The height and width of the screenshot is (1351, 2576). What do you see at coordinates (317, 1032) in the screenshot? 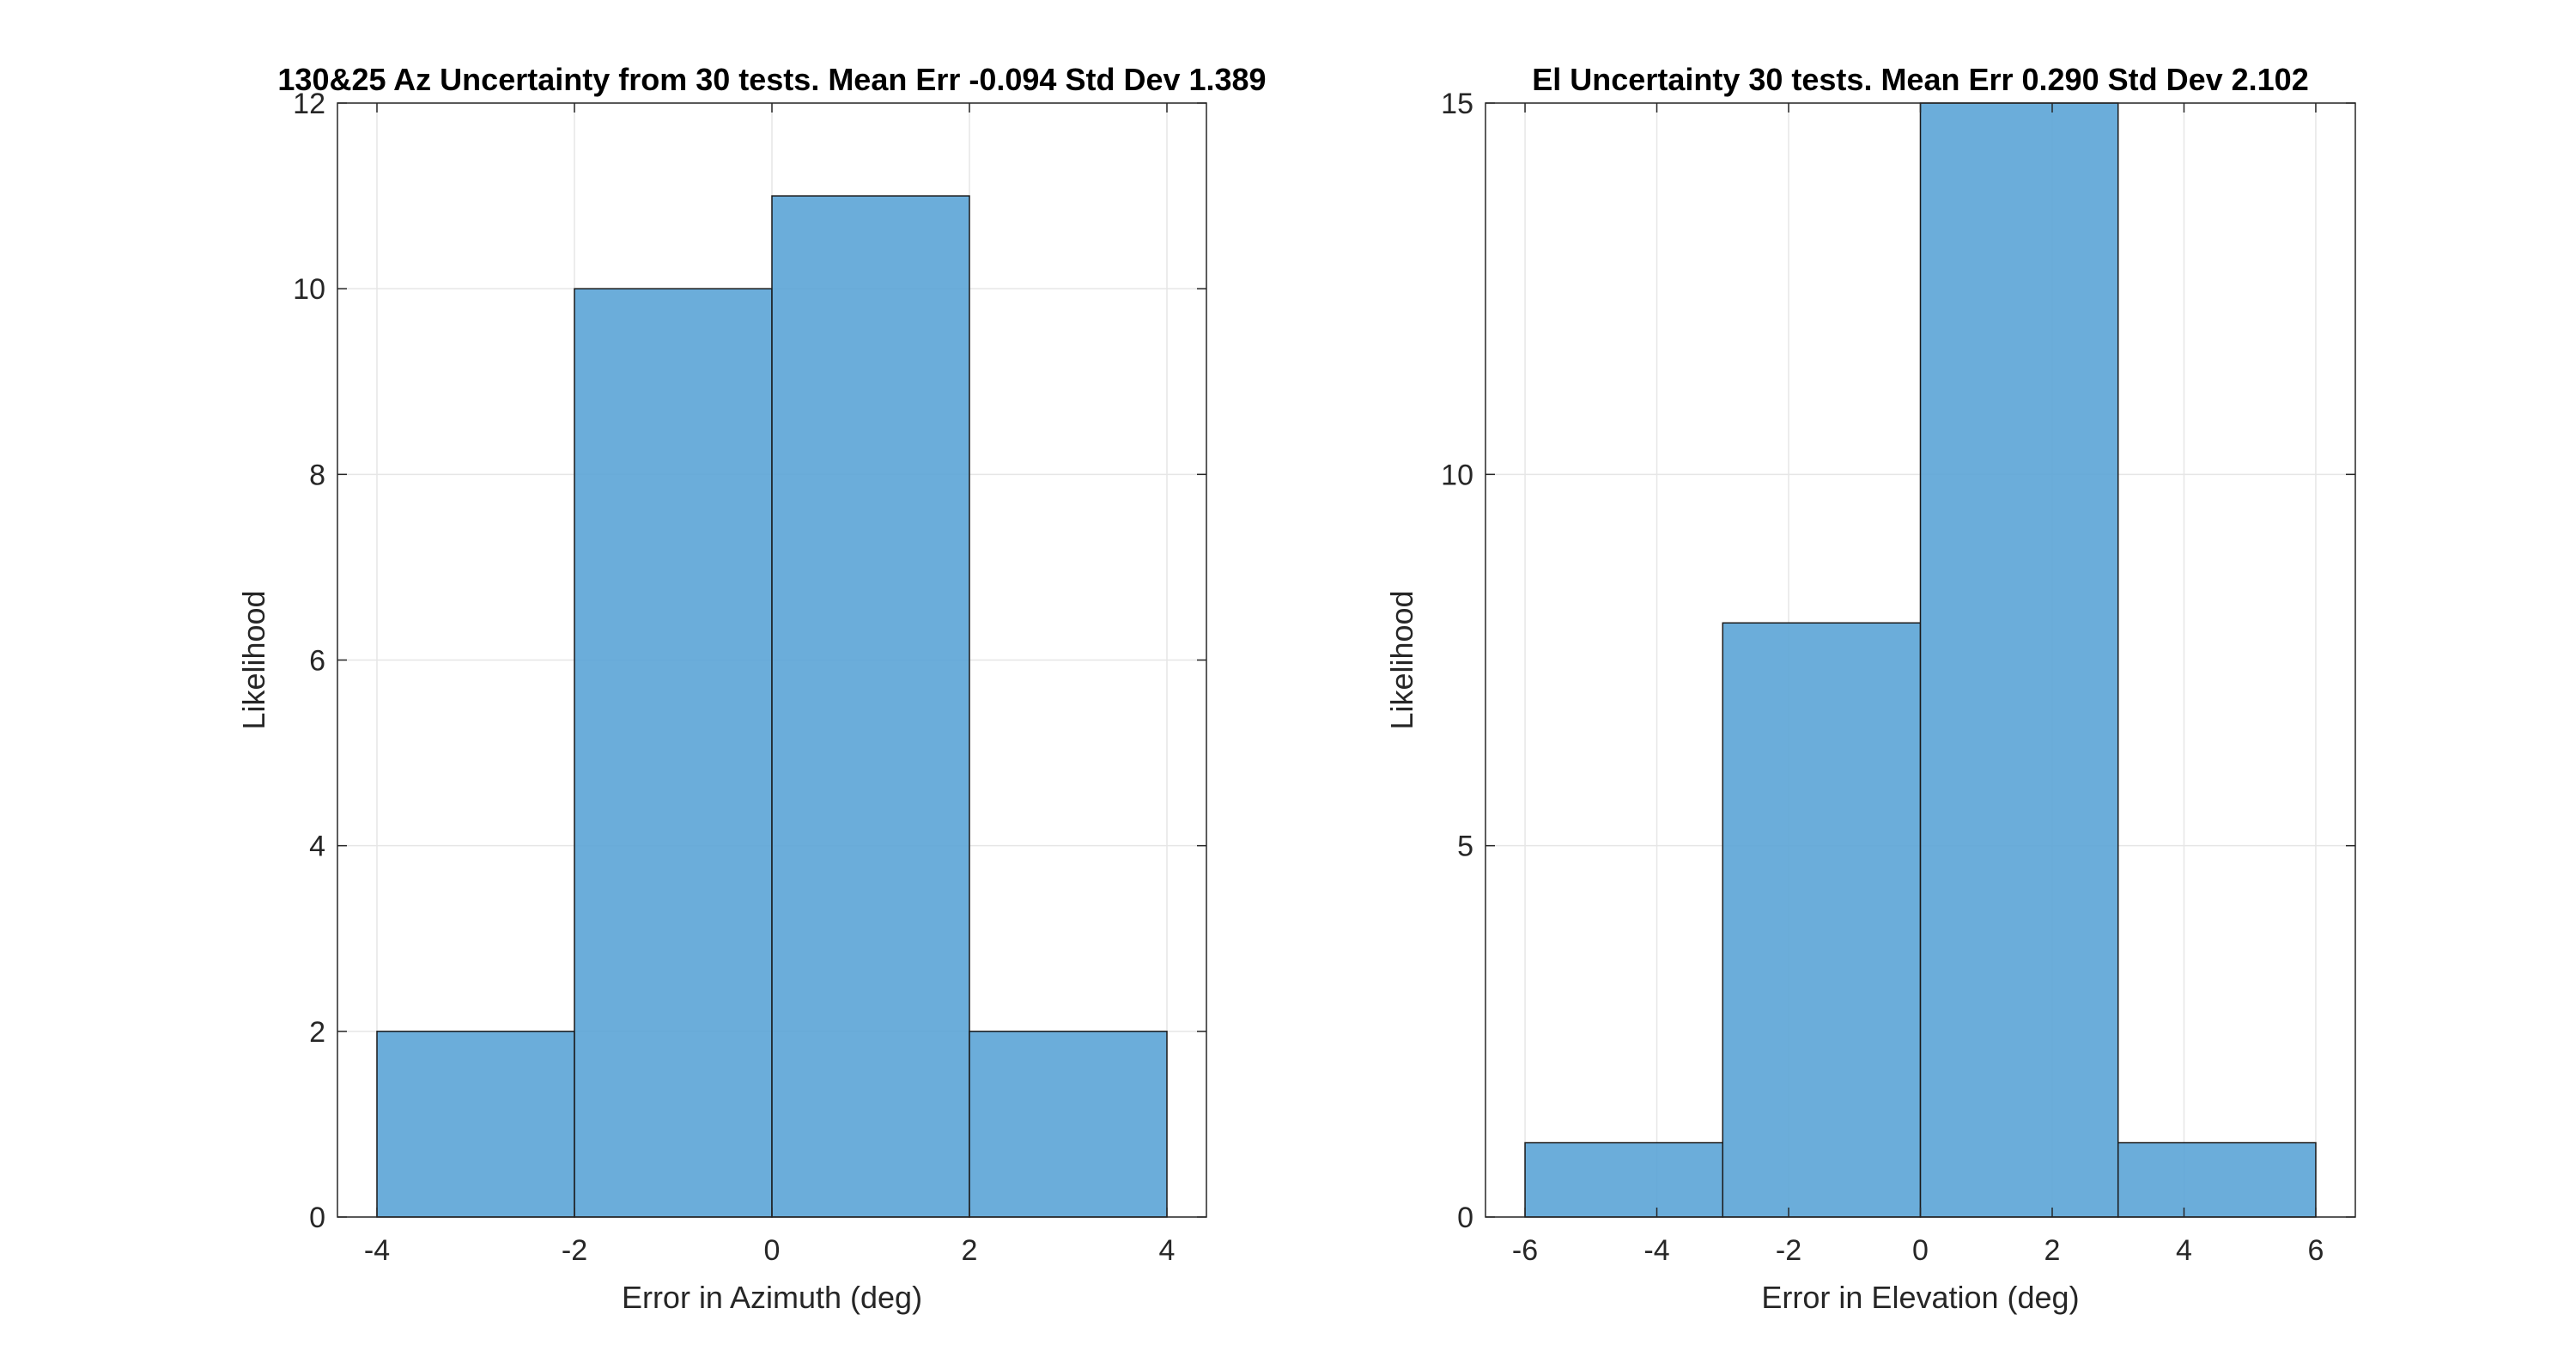
I see `y-tick-label: 2` at bounding box center [317, 1032].